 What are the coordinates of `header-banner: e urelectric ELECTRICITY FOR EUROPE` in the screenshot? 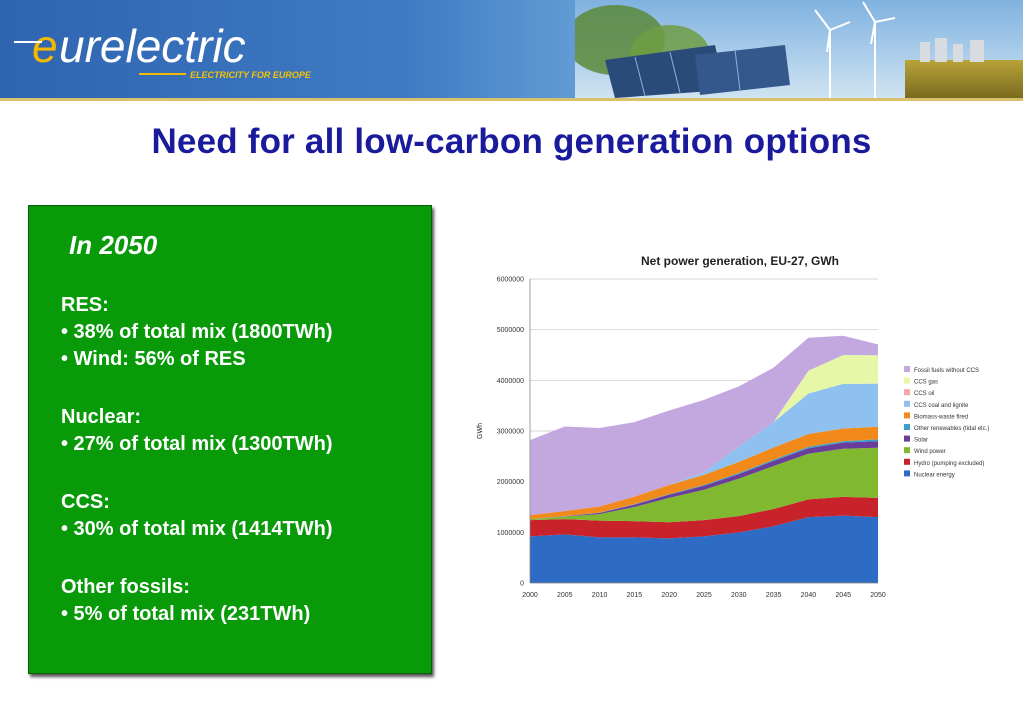 It's located at (511, 50).